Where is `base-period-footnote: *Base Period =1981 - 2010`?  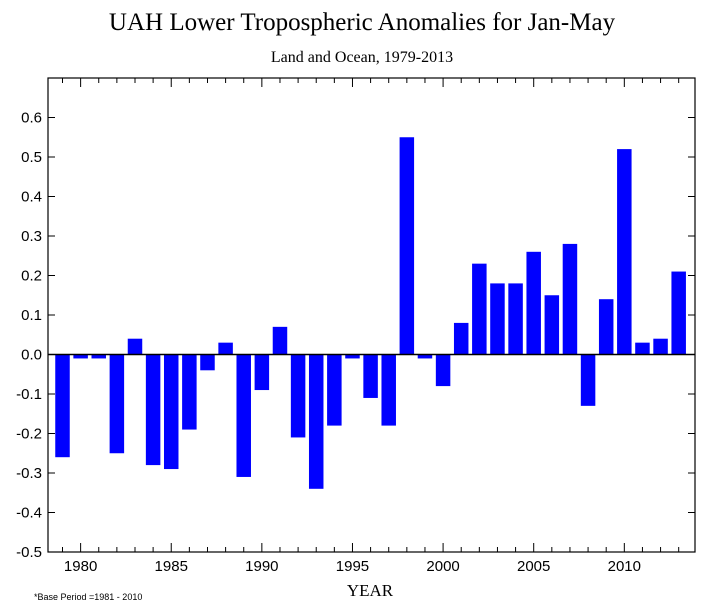 base-period-footnote: *Base Period =1981 - 2010 is located at coordinates (88, 597).